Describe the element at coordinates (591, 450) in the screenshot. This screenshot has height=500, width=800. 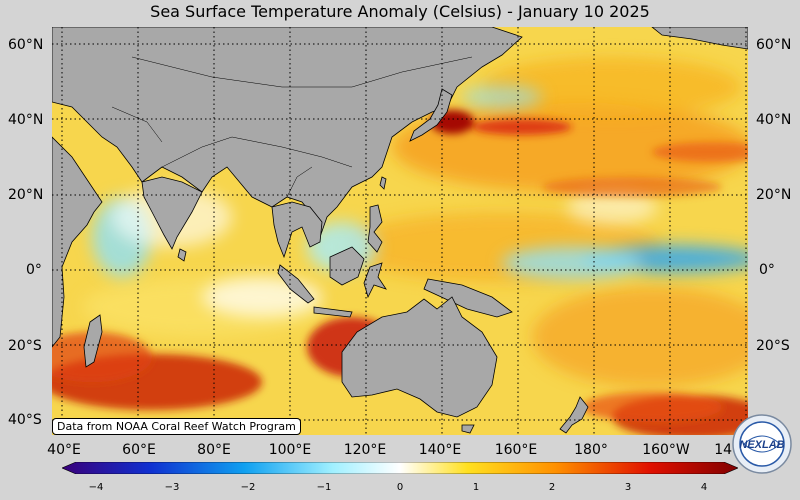
I see `lon-label: 180°` at that location.